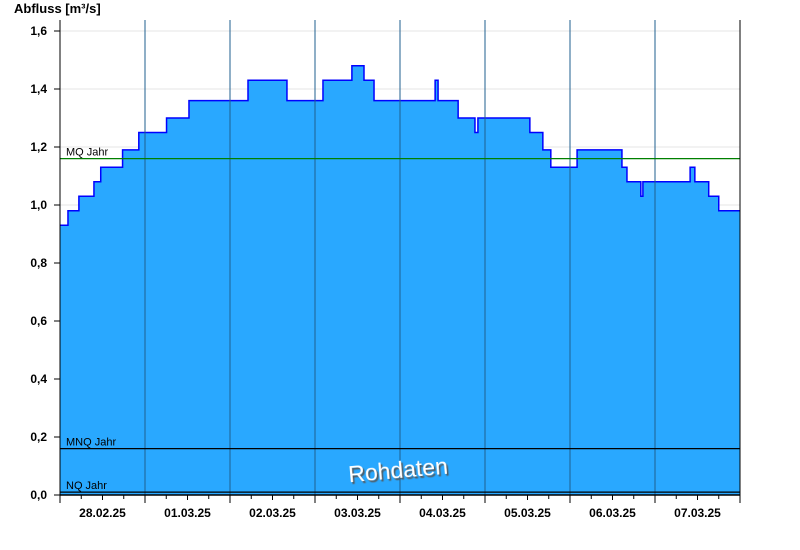 Image resolution: width=800 pixels, height=550 pixels. Describe the element at coordinates (38, 495) in the screenshot. I see `y-tick-label: 0,0` at that location.